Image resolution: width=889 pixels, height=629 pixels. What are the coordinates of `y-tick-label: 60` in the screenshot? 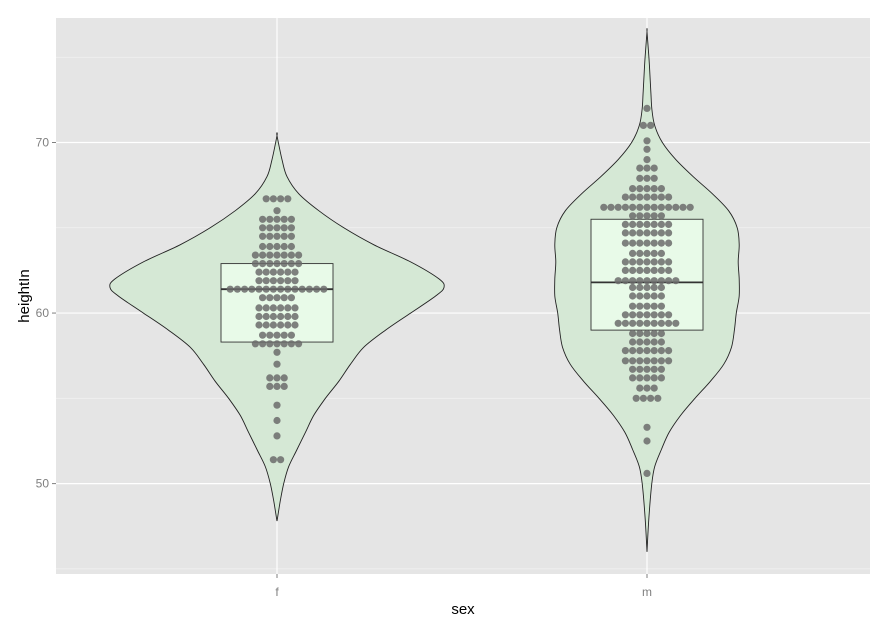 It's located at (43, 313).